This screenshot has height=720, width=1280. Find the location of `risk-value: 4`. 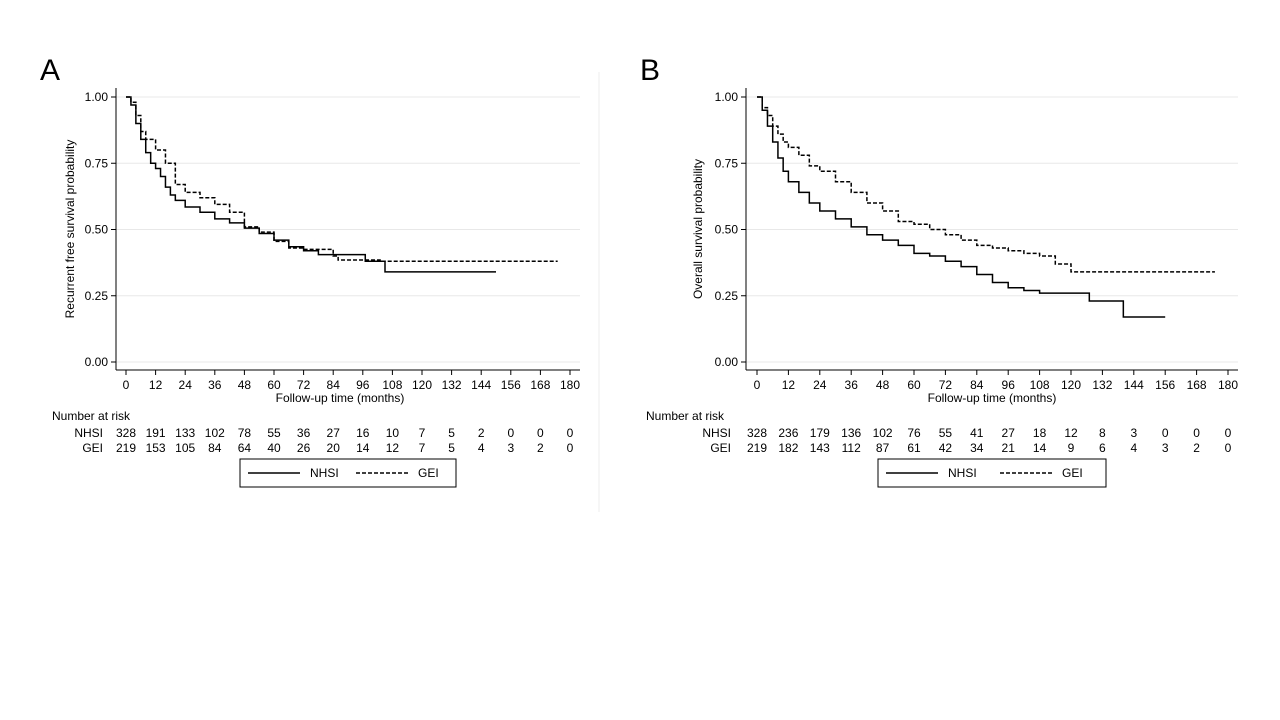

risk-value: 4 is located at coordinates (481, 448).